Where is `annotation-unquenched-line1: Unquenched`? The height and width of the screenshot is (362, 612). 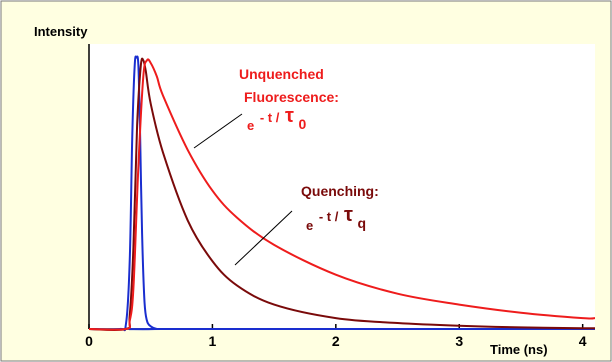
annotation-unquenched-line1: Unquenched is located at coordinates (281, 74).